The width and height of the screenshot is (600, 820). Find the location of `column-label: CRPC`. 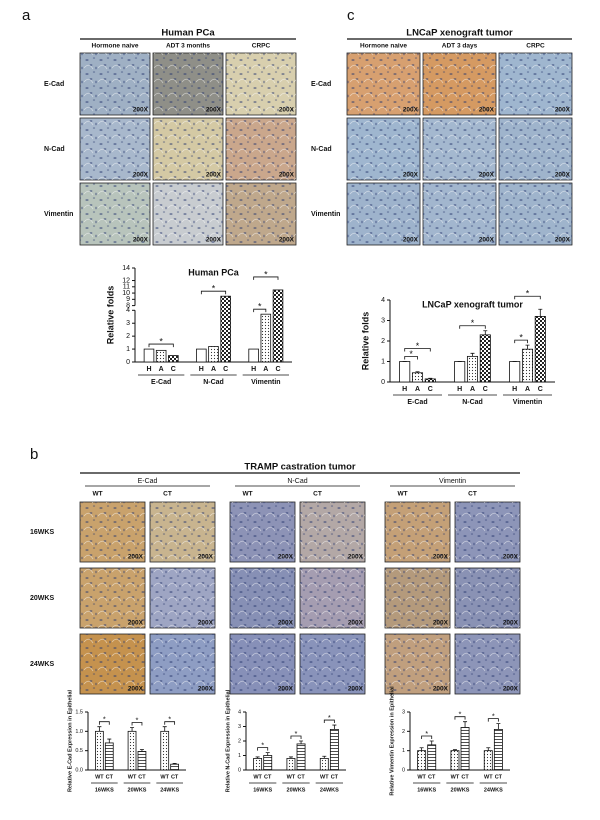

column-label: CRPC is located at coordinates (535, 46).